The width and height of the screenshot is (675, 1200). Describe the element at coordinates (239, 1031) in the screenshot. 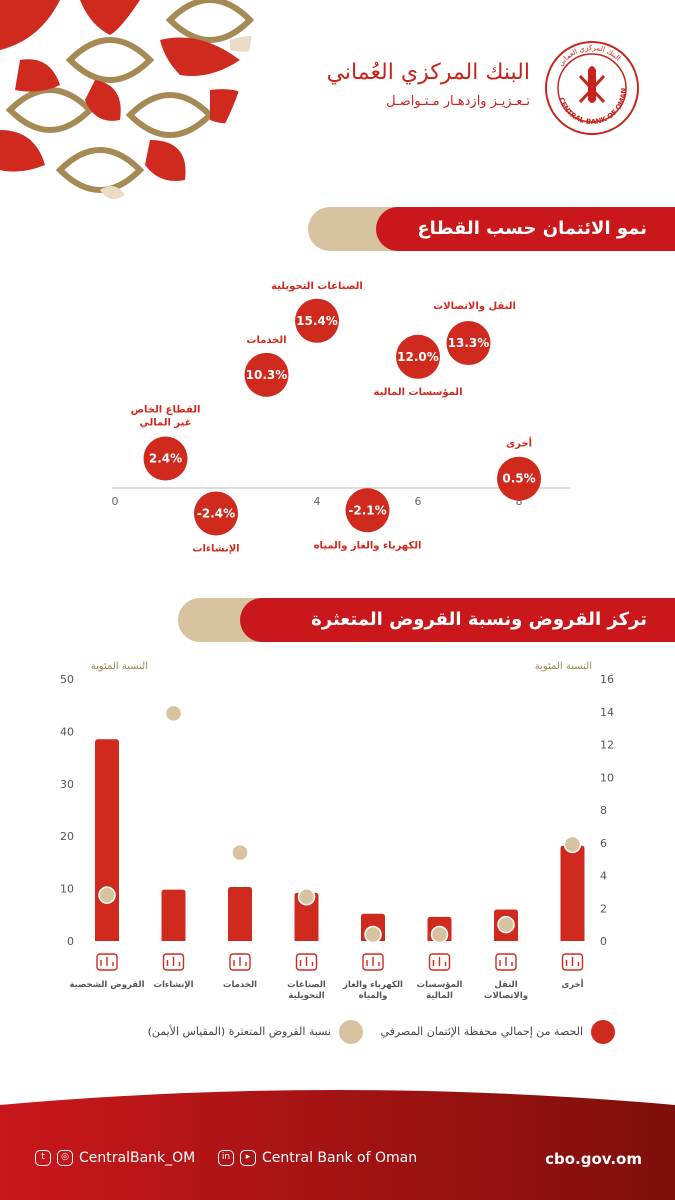

I see `legend-npl-label: نسبة القروض المتعثرة (المقياس الأيمن)` at that location.